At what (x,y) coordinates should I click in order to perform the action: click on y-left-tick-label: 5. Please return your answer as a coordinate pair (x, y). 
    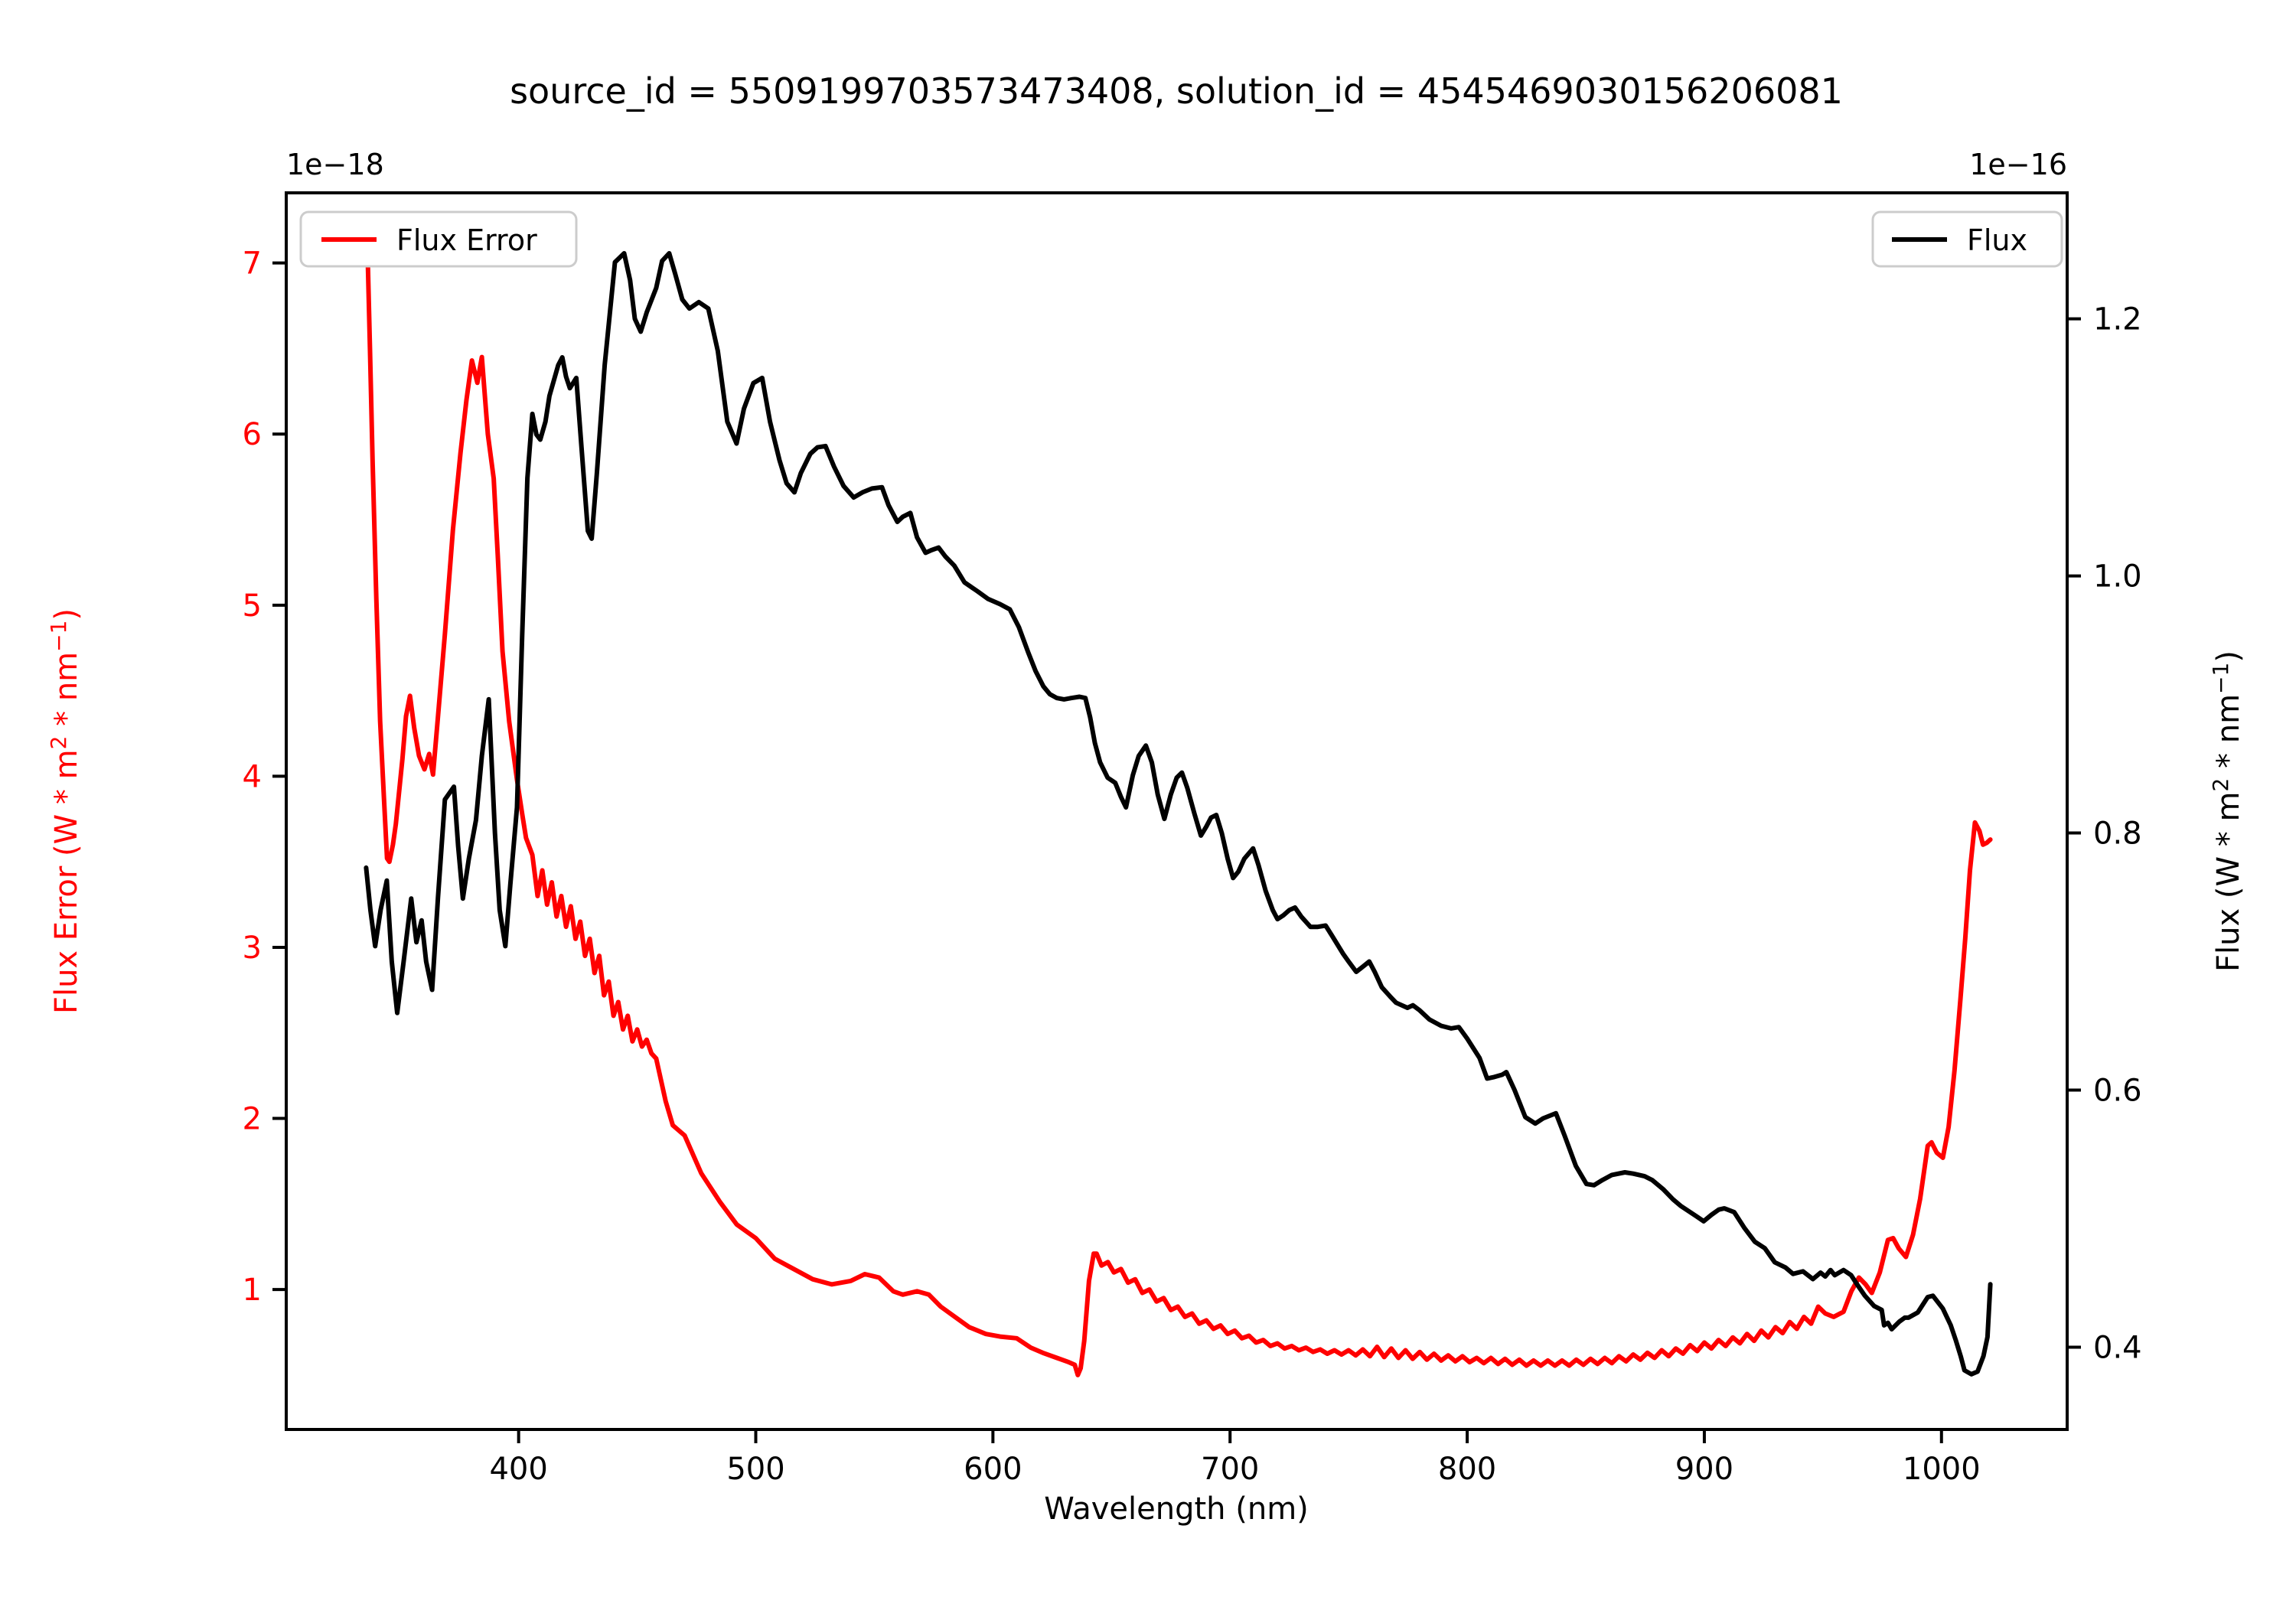
    Looking at the image, I should click on (252, 606).